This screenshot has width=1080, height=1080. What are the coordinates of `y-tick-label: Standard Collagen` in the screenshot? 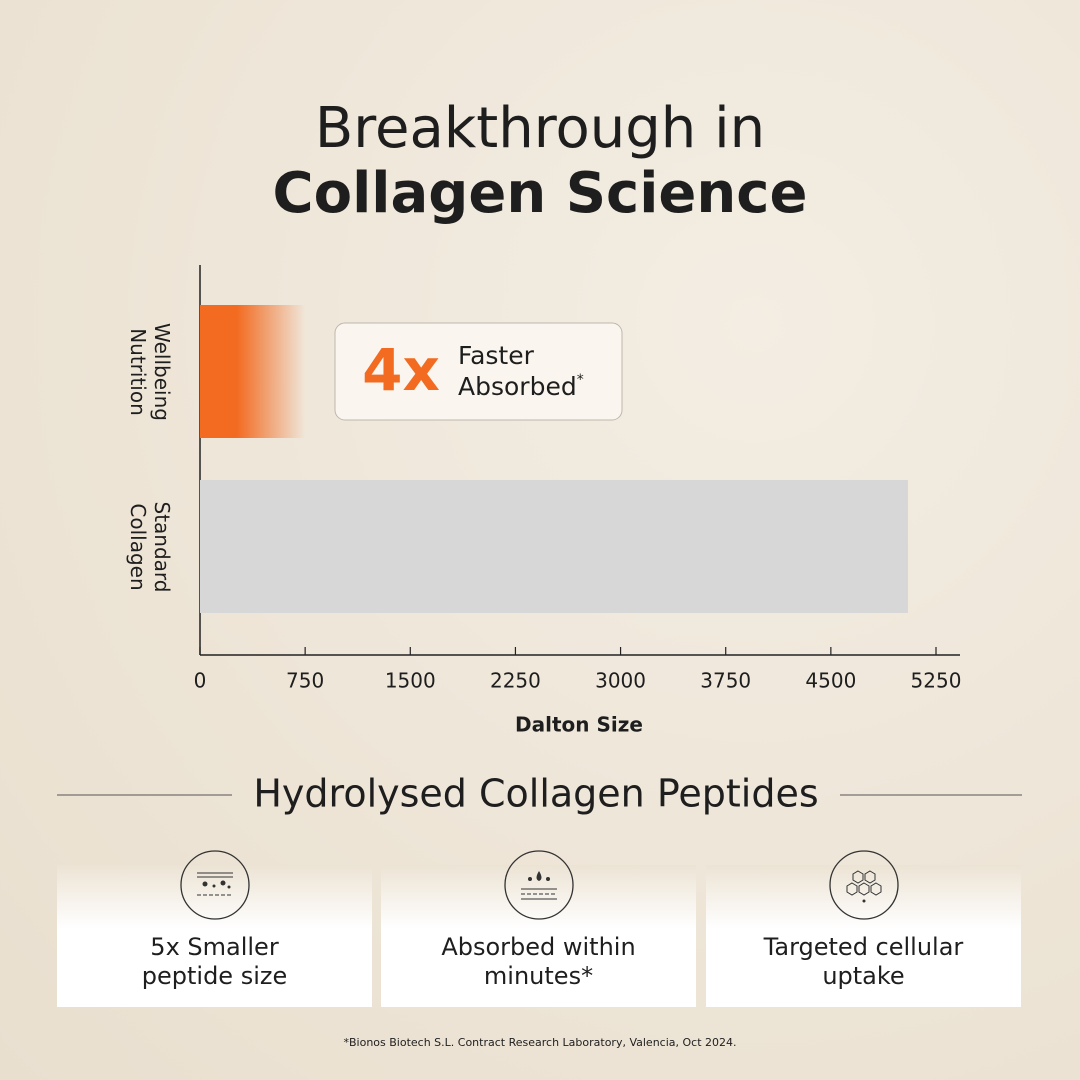 It's located at (150, 547).